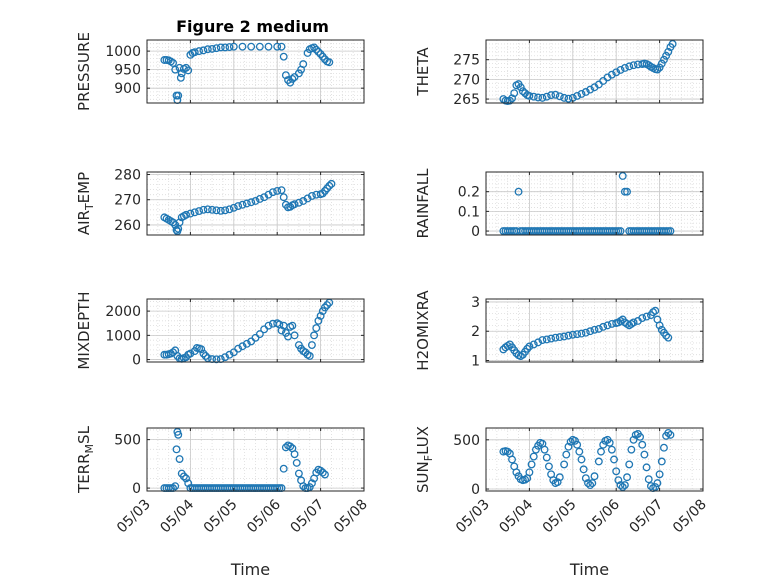 This screenshot has height=583, width=778. Describe the element at coordinates (423, 203) in the screenshot. I see `y-axis-label: RAINFALL` at that location.